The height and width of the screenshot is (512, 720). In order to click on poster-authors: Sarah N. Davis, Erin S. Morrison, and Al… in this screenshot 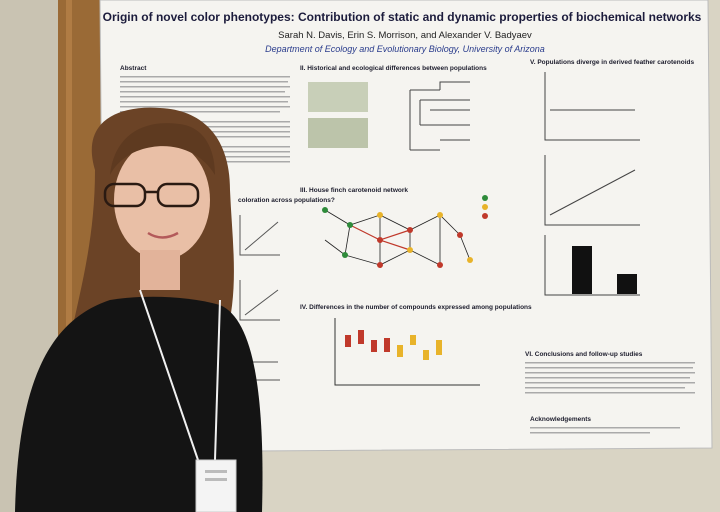, I will do `click(405, 35)`.